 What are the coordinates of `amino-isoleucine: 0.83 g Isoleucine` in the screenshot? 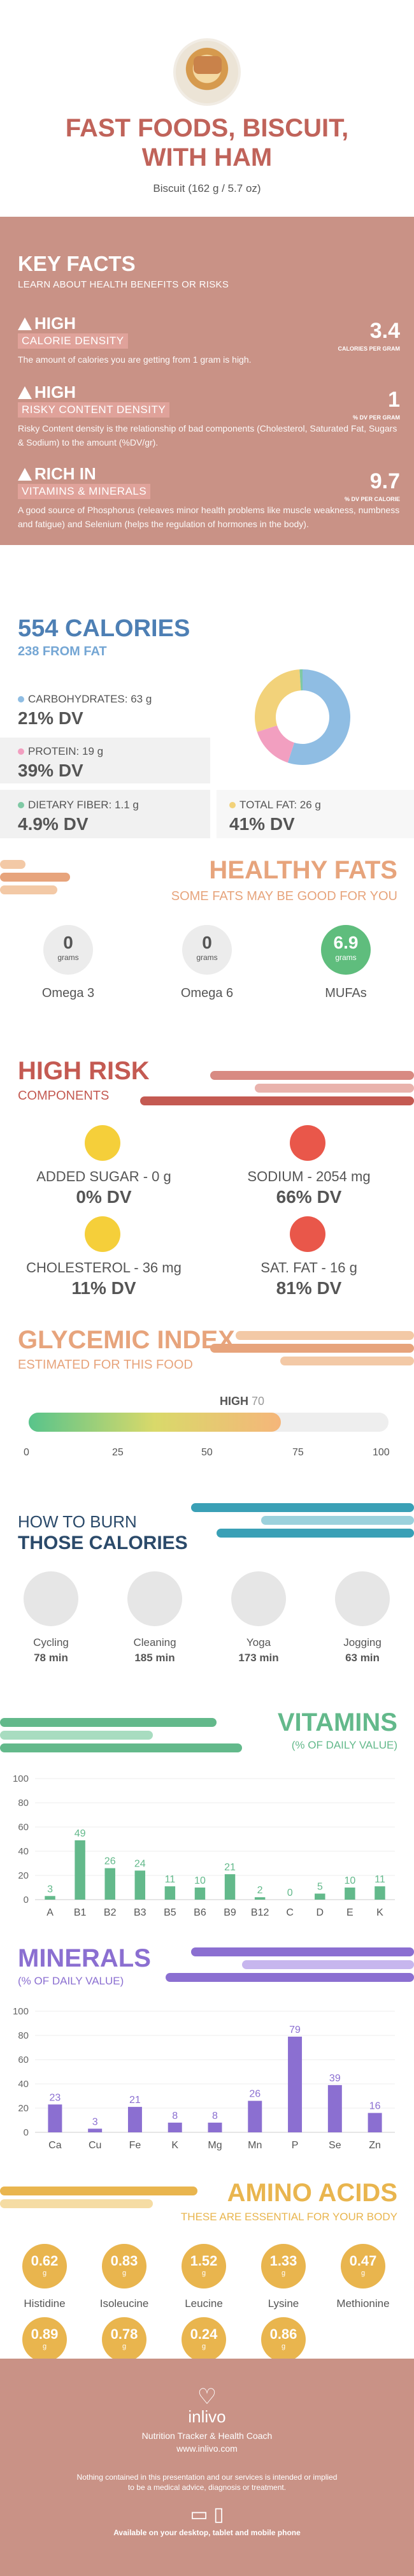 It's located at (124, 2277).